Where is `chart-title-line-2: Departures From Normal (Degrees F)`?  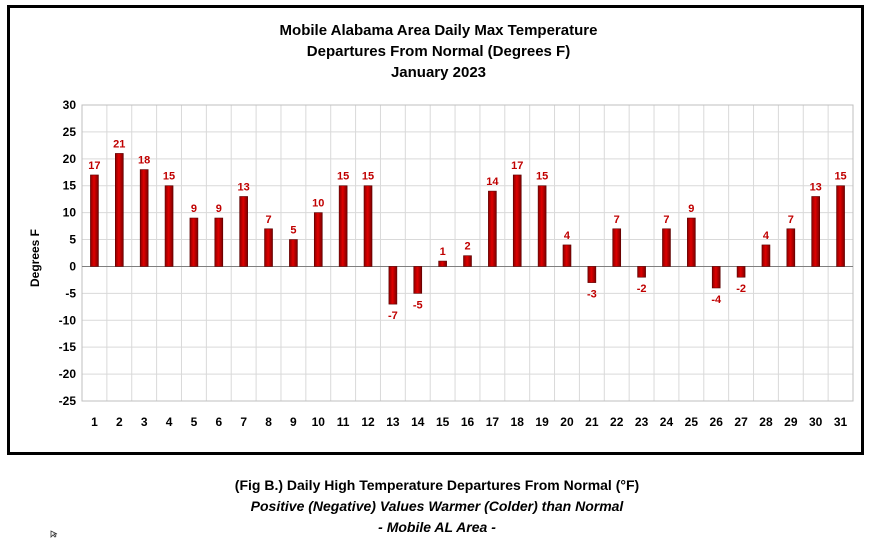 chart-title-line-2: Departures From Normal (Degrees F) is located at coordinates (438, 51).